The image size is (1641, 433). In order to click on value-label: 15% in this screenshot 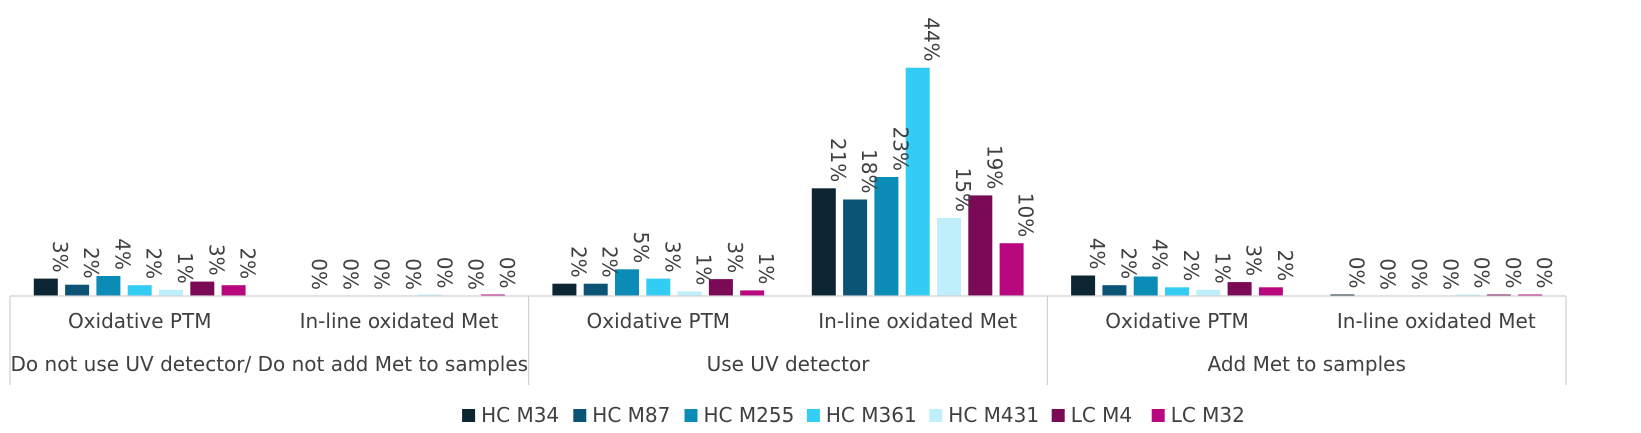, I will do `click(963, 190)`.